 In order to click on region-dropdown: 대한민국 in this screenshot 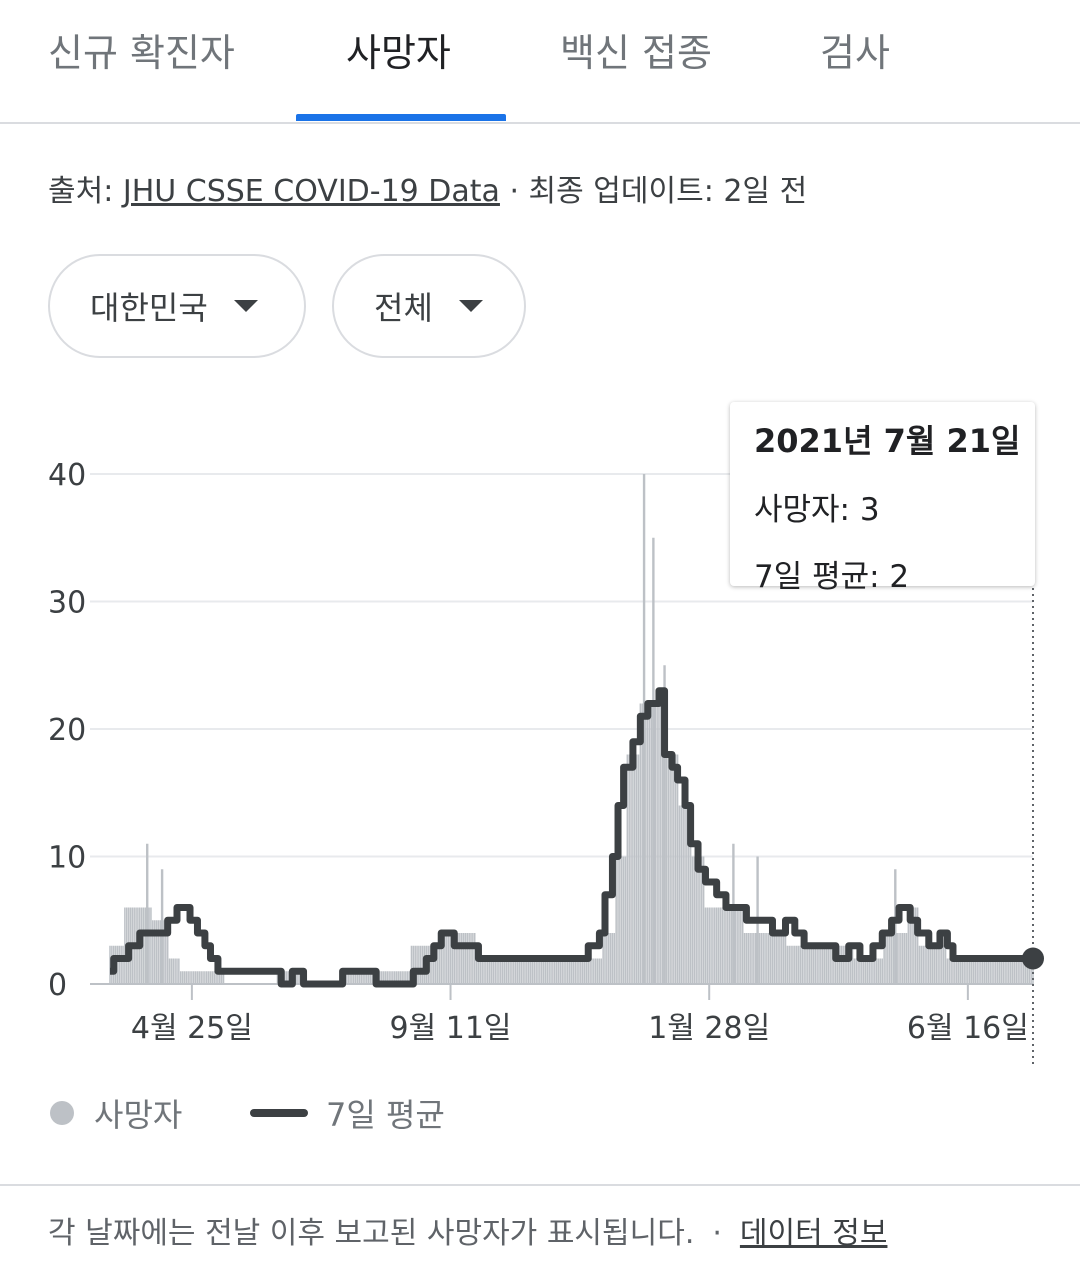, I will do `click(177, 306)`.